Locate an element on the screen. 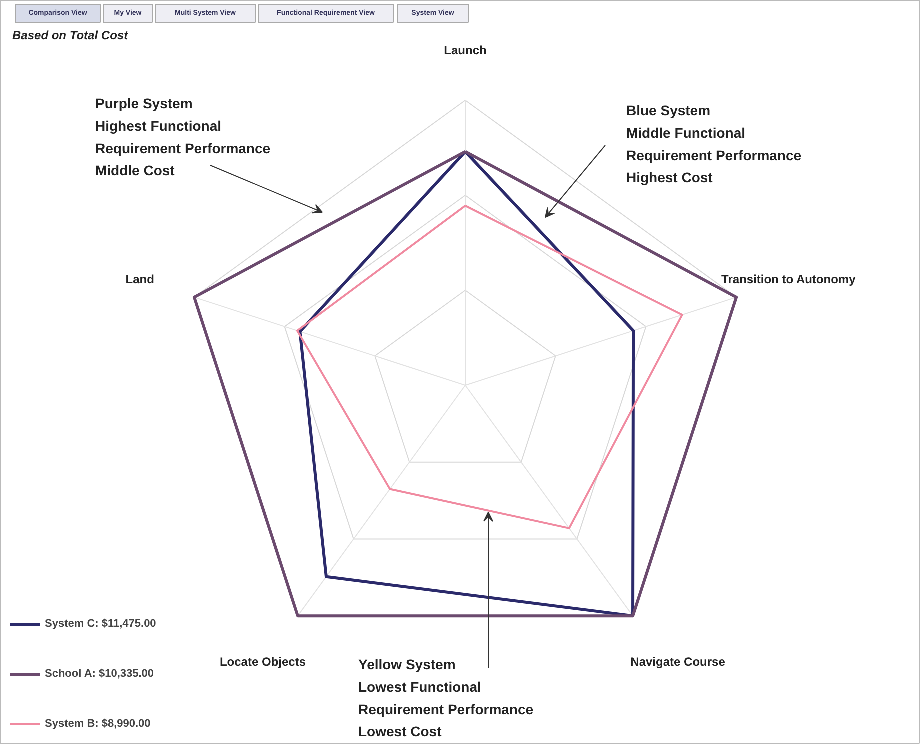 The height and width of the screenshot is (744, 920). spoke-label: Land is located at coordinates (140, 279).